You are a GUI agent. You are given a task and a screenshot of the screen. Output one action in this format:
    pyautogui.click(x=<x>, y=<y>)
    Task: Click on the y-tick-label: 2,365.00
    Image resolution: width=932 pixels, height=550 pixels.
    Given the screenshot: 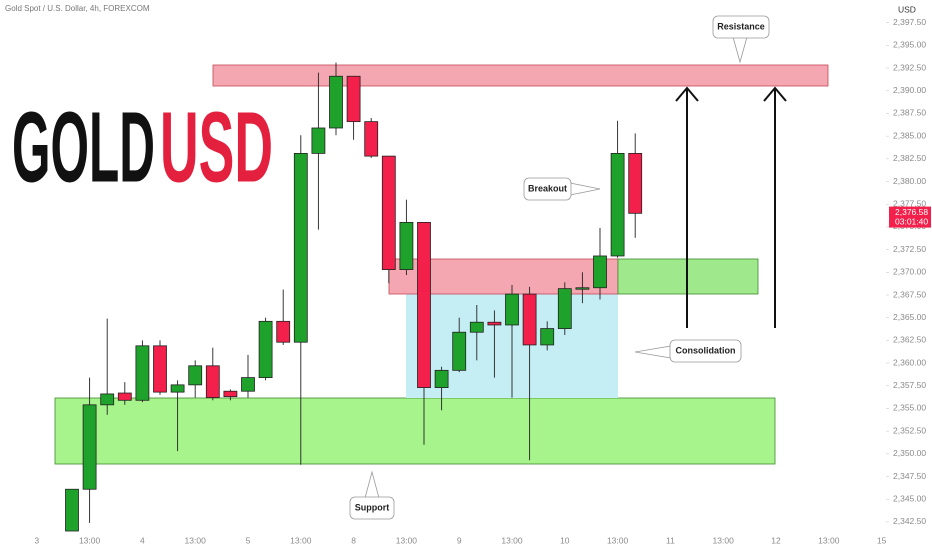 What is the action you would take?
    pyautogui.click(x=909, y=317)
    